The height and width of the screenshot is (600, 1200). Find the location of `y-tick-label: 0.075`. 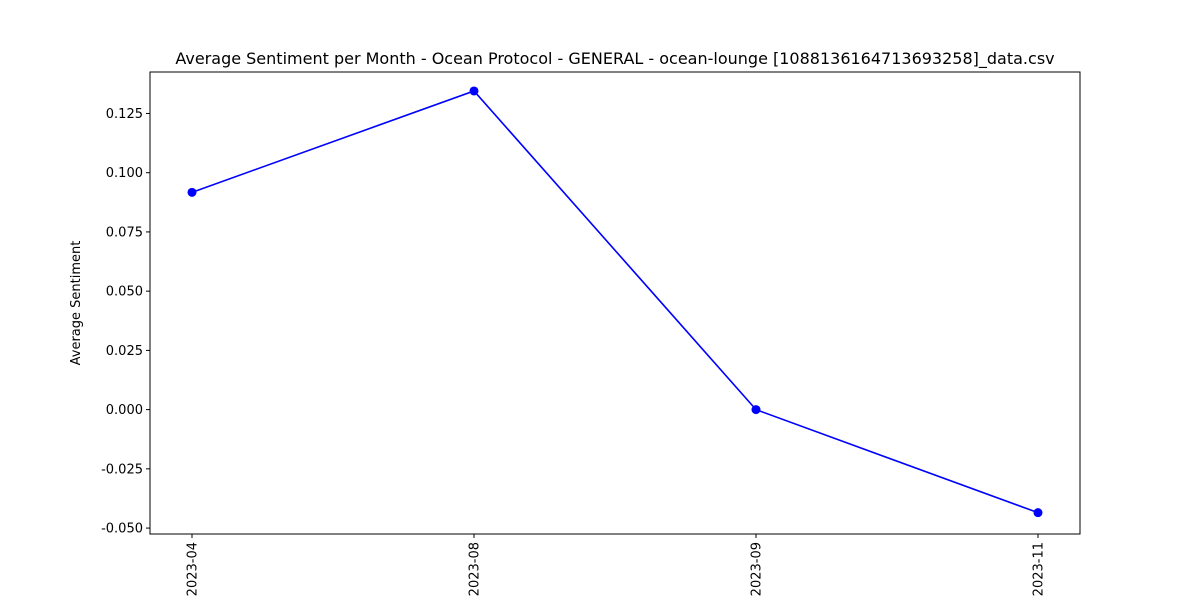

y-tick-label: 0.075 is located at coordinates (124, 232).